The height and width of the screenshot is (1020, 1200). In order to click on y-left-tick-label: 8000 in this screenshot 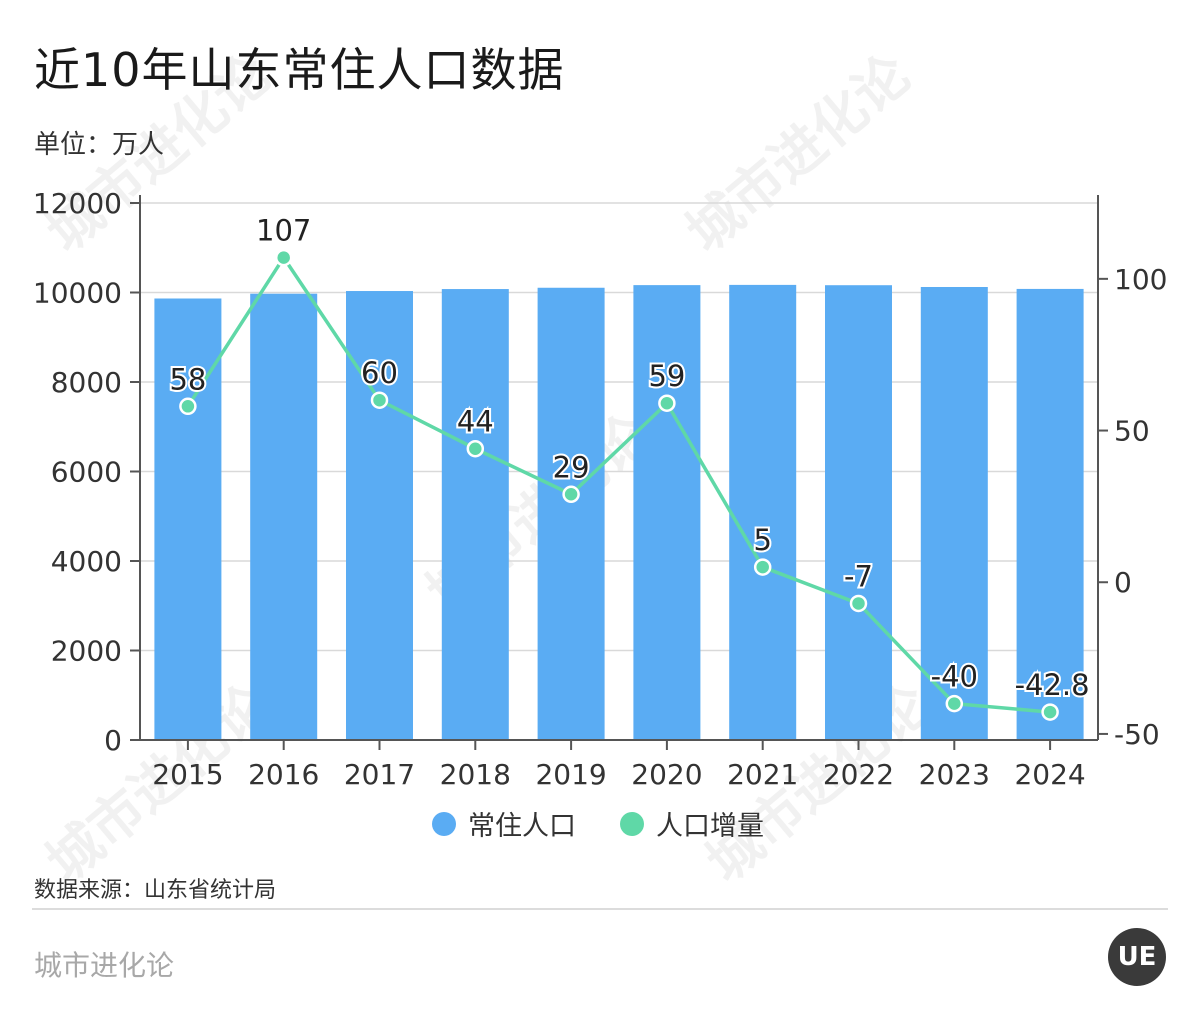, I will do `click(86, 382)`.